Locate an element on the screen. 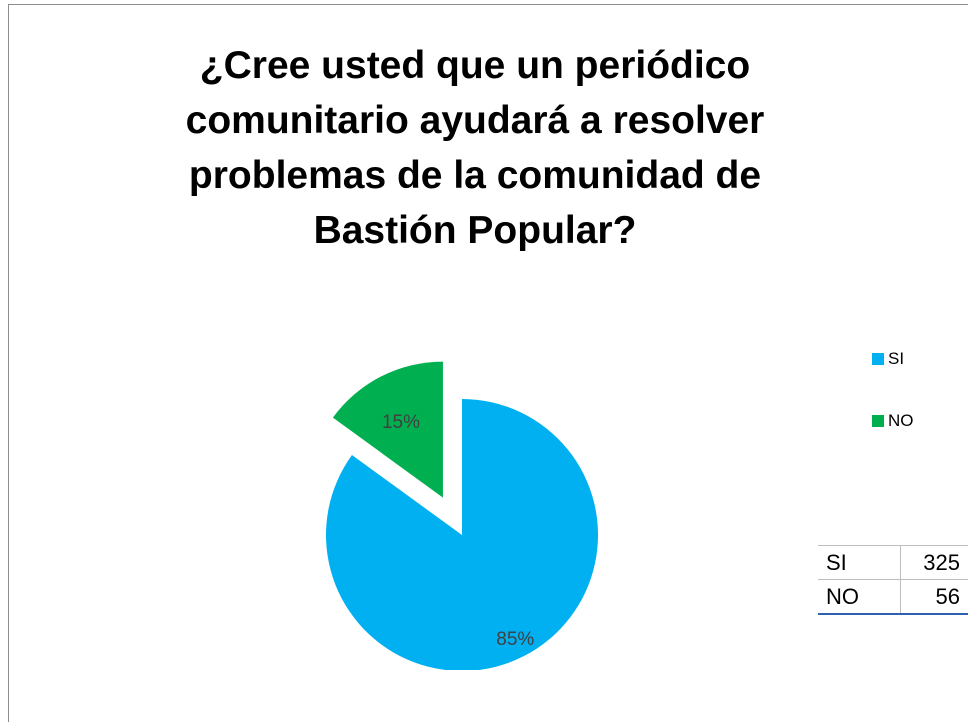  pie-chart: 85% 15% is located at coordinates (462, 515).